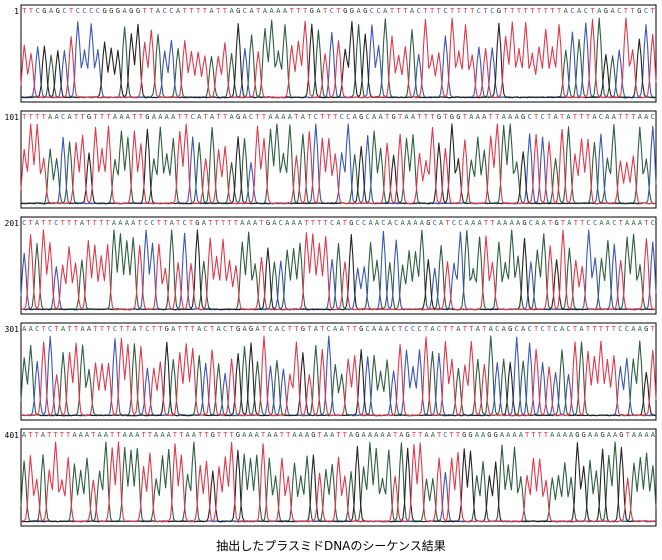 This screenshot has height=560, width=662. I want to click on trace-c, so click(338, 376).